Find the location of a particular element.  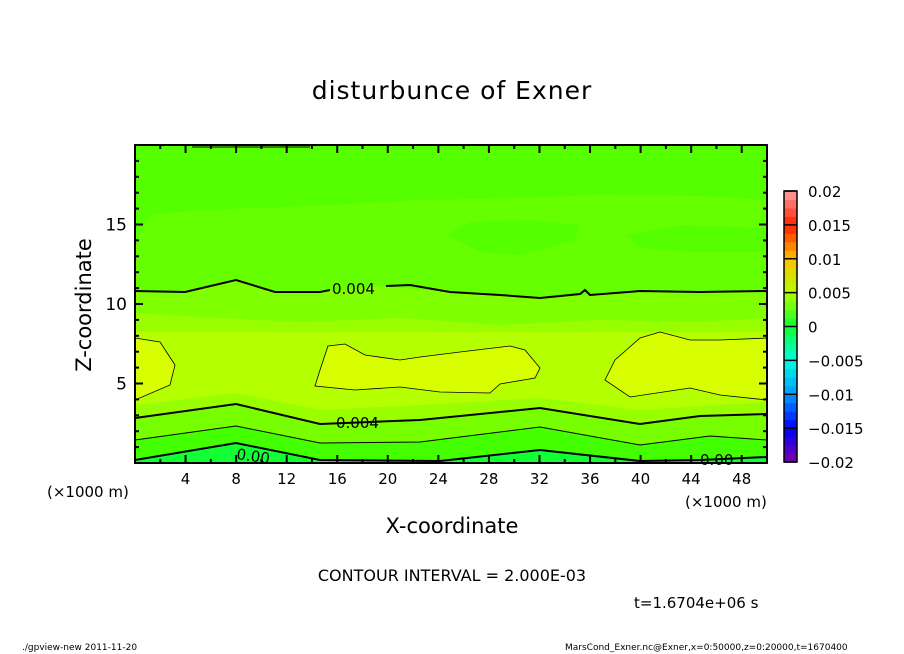

x-tick-label: 4 is located at coordinates (186, 479).